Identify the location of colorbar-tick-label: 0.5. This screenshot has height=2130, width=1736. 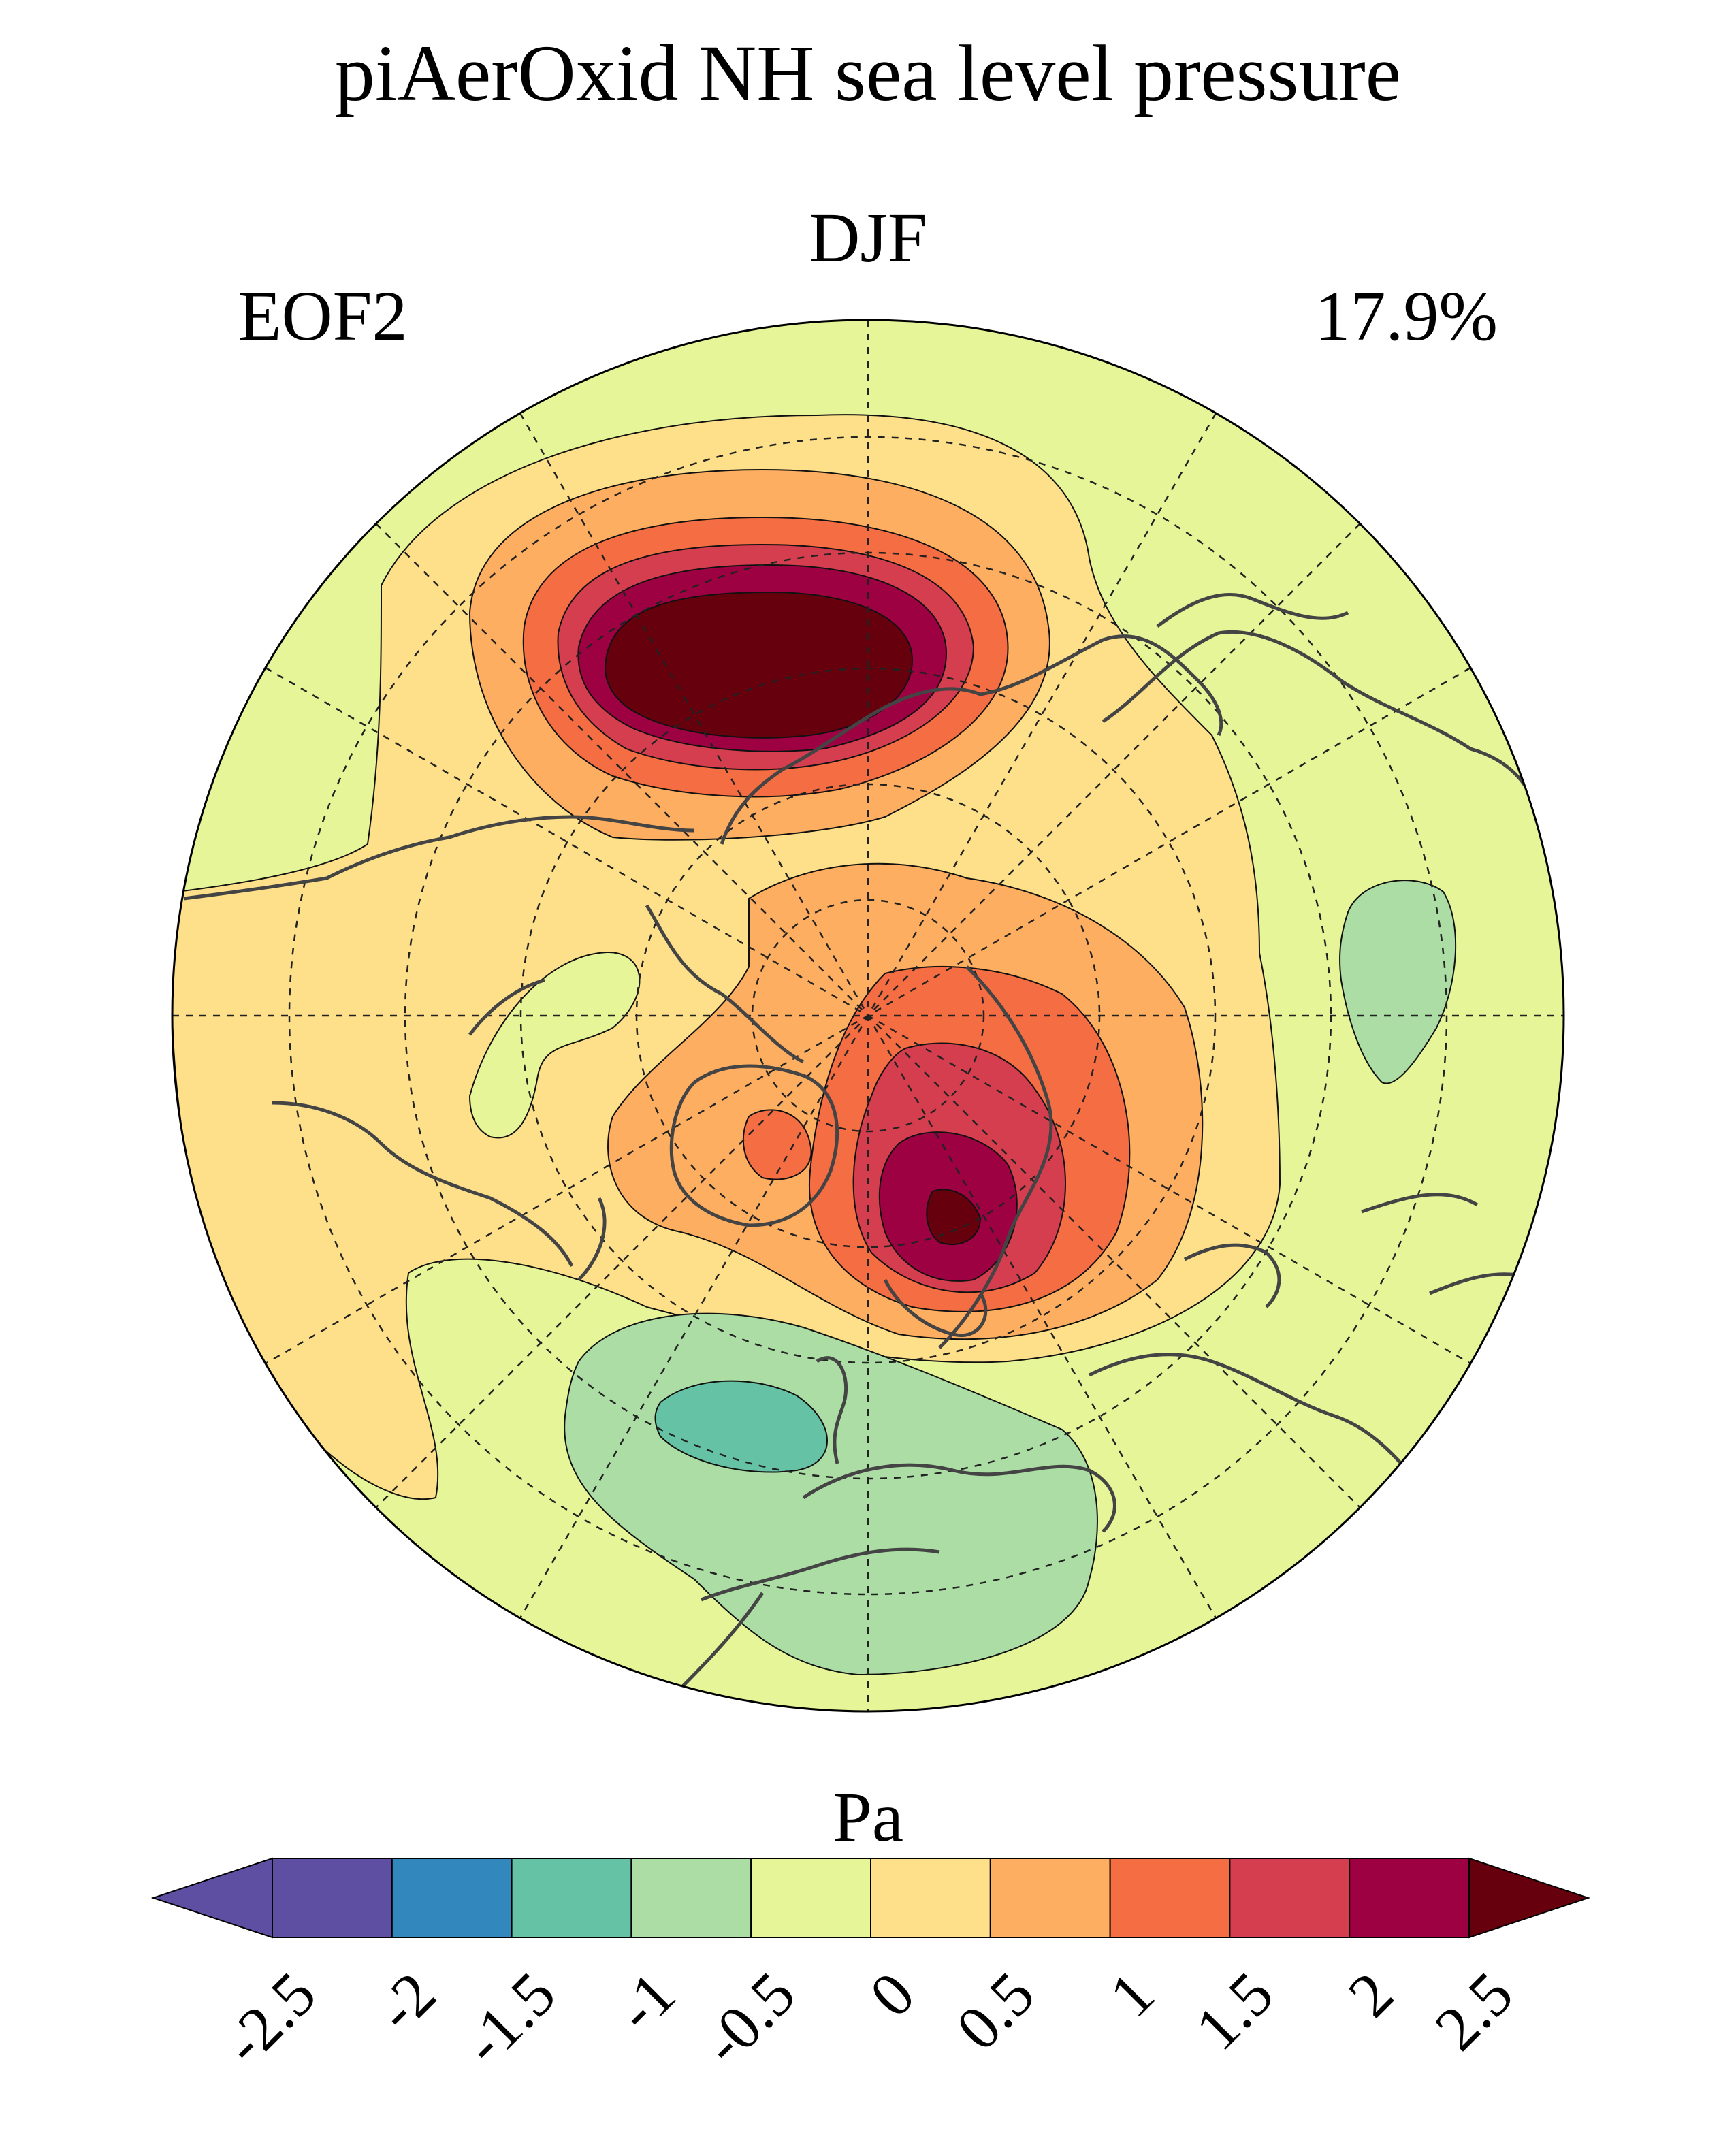
(995, 2010).